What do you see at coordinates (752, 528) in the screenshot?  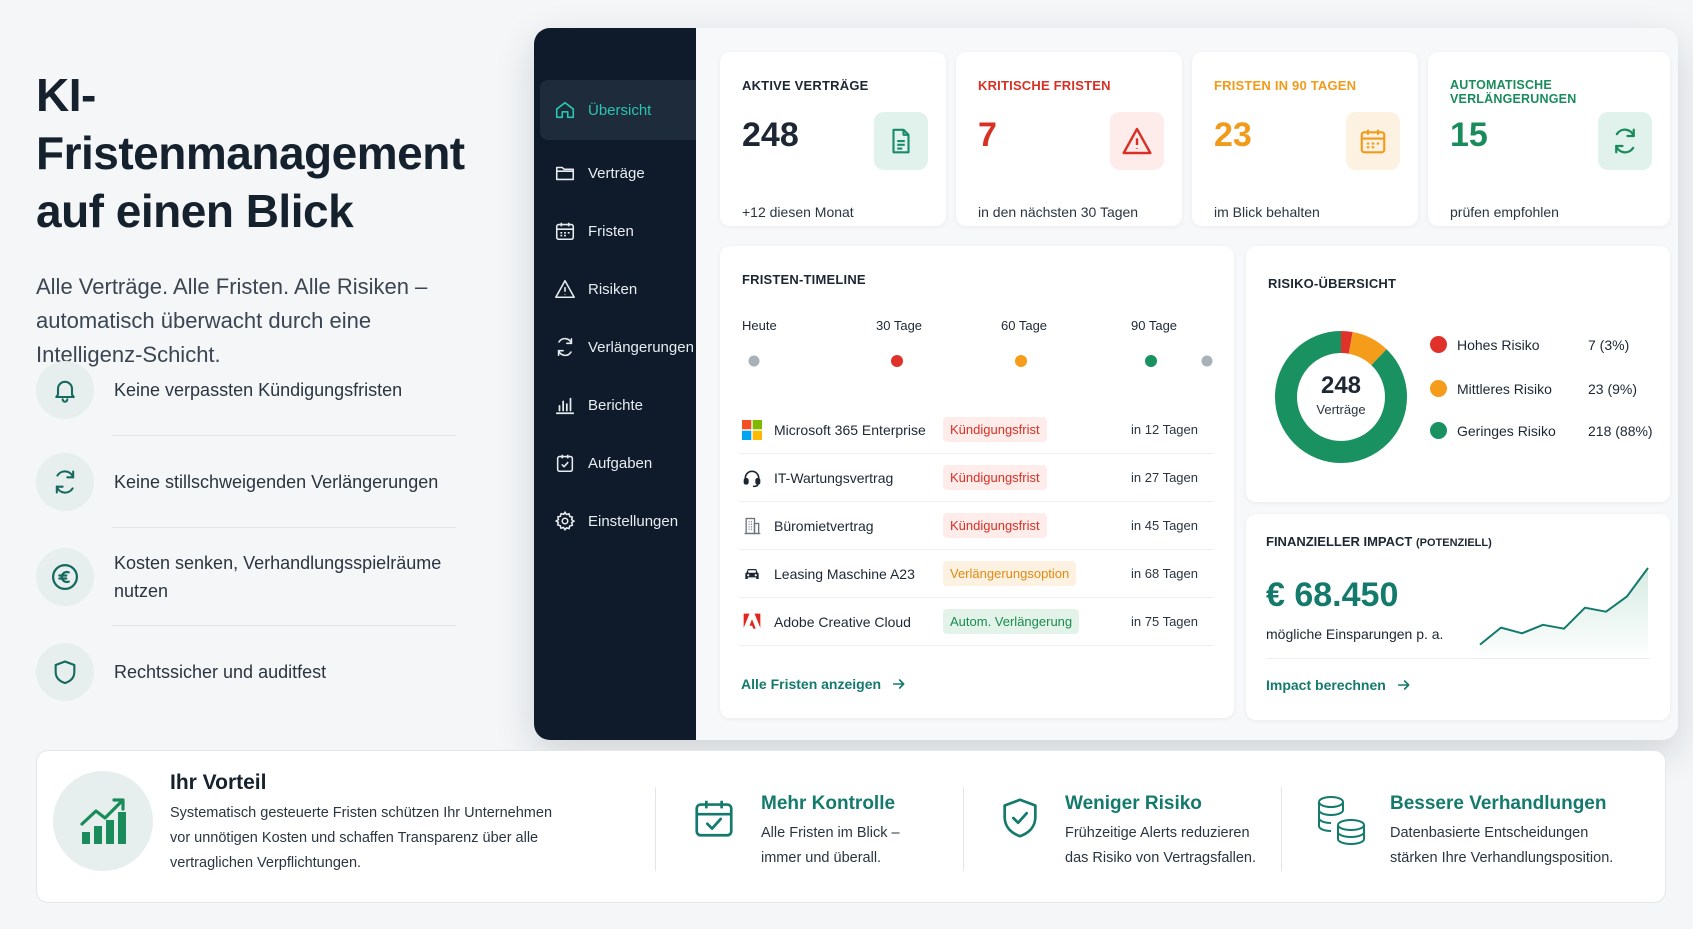 I see `building-icon` at bounding box center [752, 528].